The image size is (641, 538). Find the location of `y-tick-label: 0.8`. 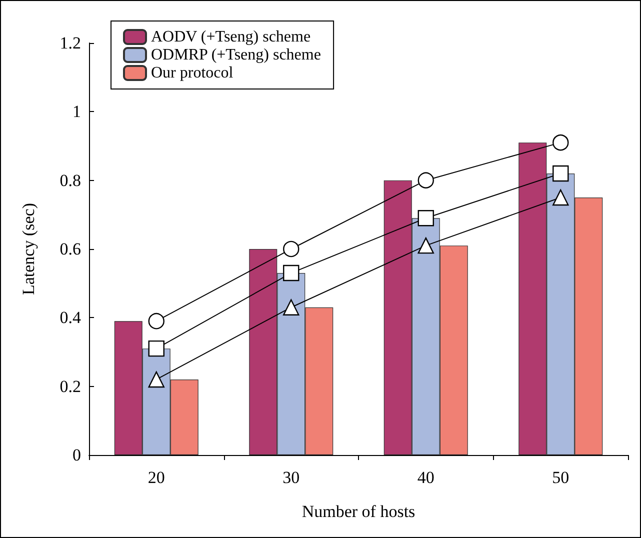

y-tick-label: 0.8 is located at coordinates (70, 180).